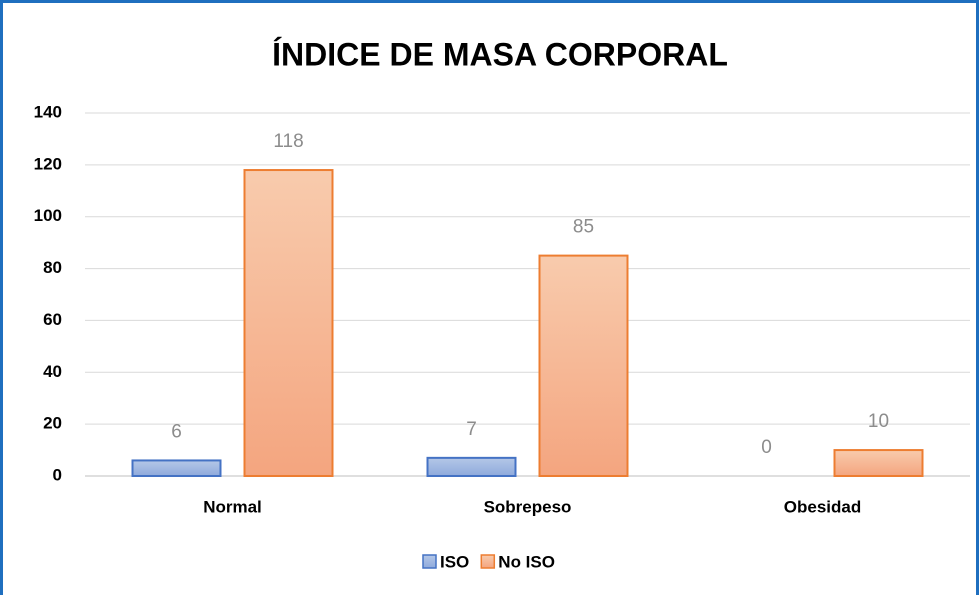 This screenshot has height=595, width=979. What do you see at coordinates (176, 431) in the screenshot?
I see `data-label: 6` at bounding box center [176, 431].